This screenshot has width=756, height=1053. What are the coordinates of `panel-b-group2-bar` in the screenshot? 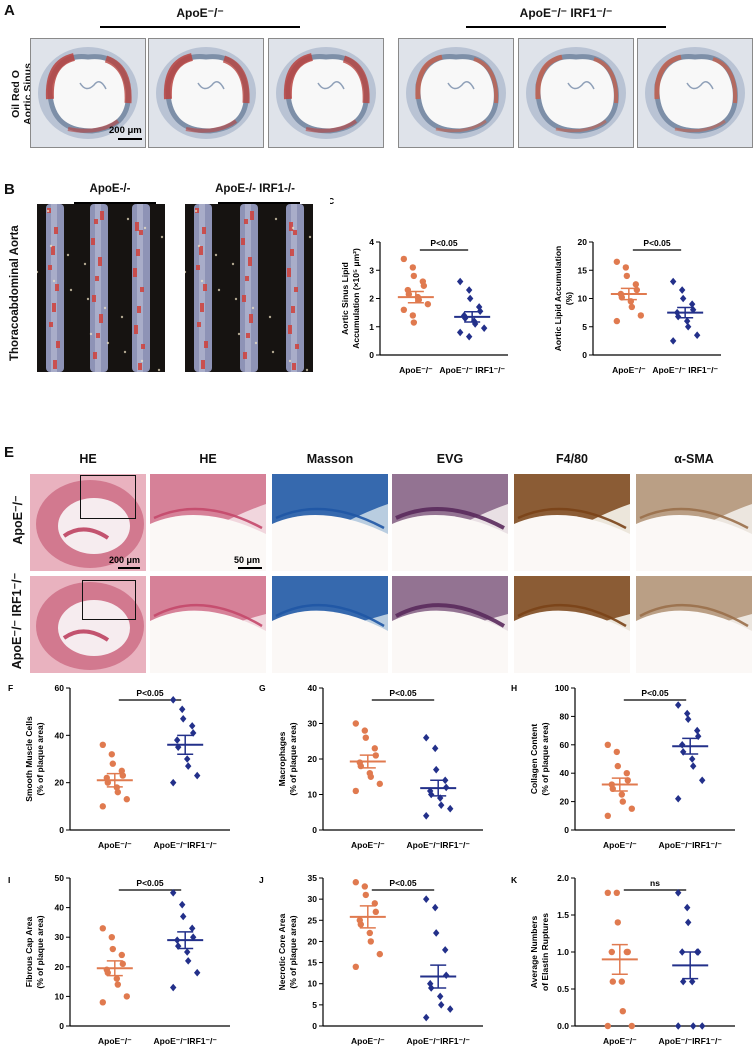 It's located at (259, 203).